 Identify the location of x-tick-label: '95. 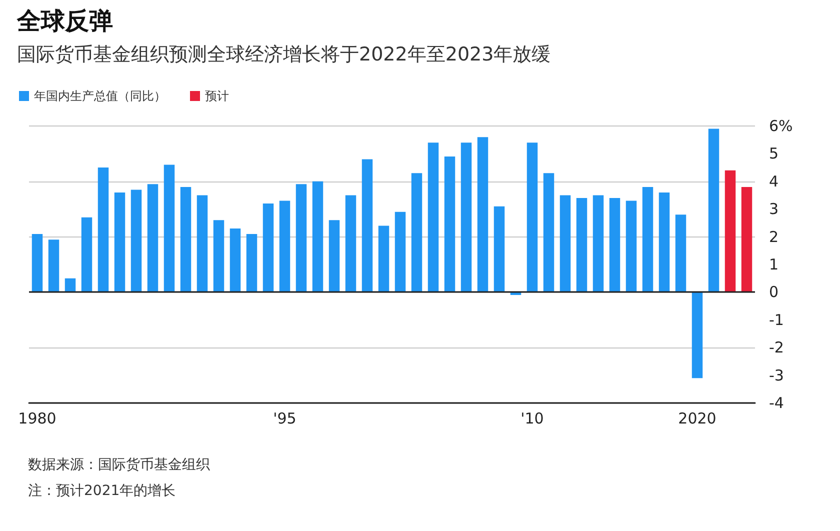
(284, 419).